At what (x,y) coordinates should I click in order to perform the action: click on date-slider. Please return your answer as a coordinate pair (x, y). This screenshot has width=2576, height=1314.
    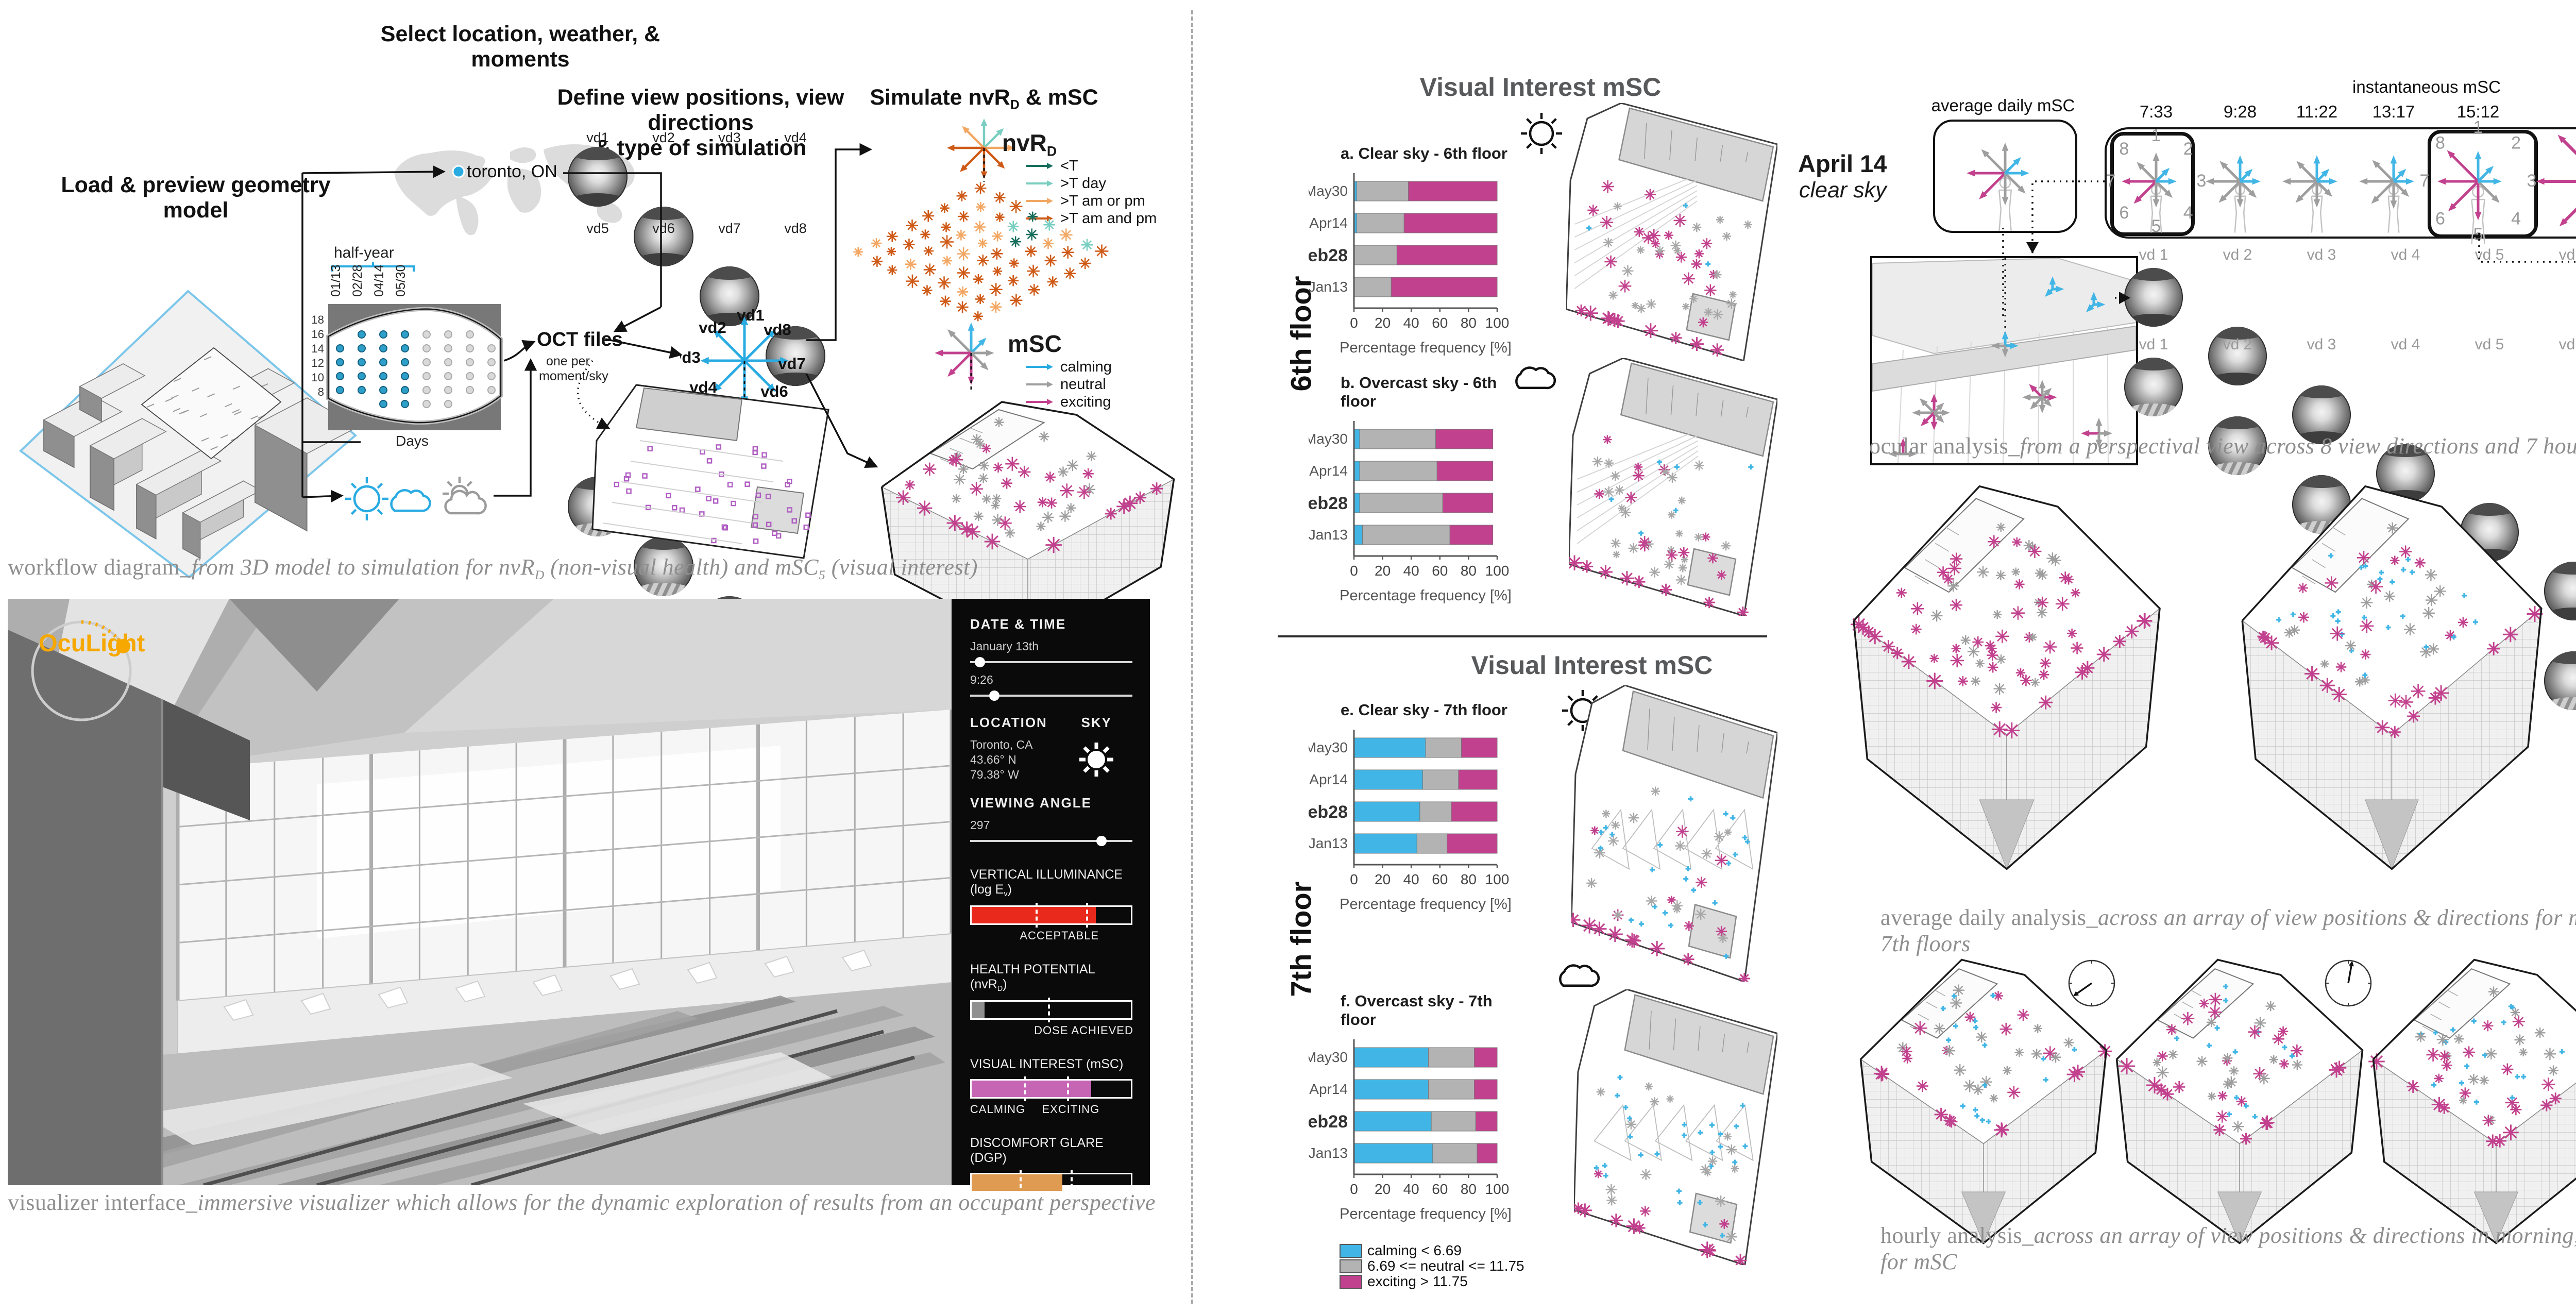
    Looking at the image, I should click on (1051, 662).